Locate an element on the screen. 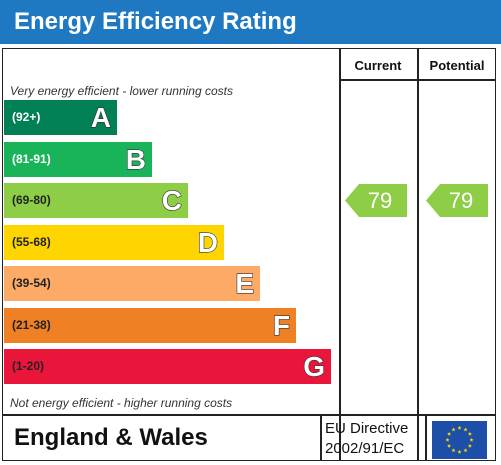  band-range-label: (21-38) is located at coordinates (31, 324).